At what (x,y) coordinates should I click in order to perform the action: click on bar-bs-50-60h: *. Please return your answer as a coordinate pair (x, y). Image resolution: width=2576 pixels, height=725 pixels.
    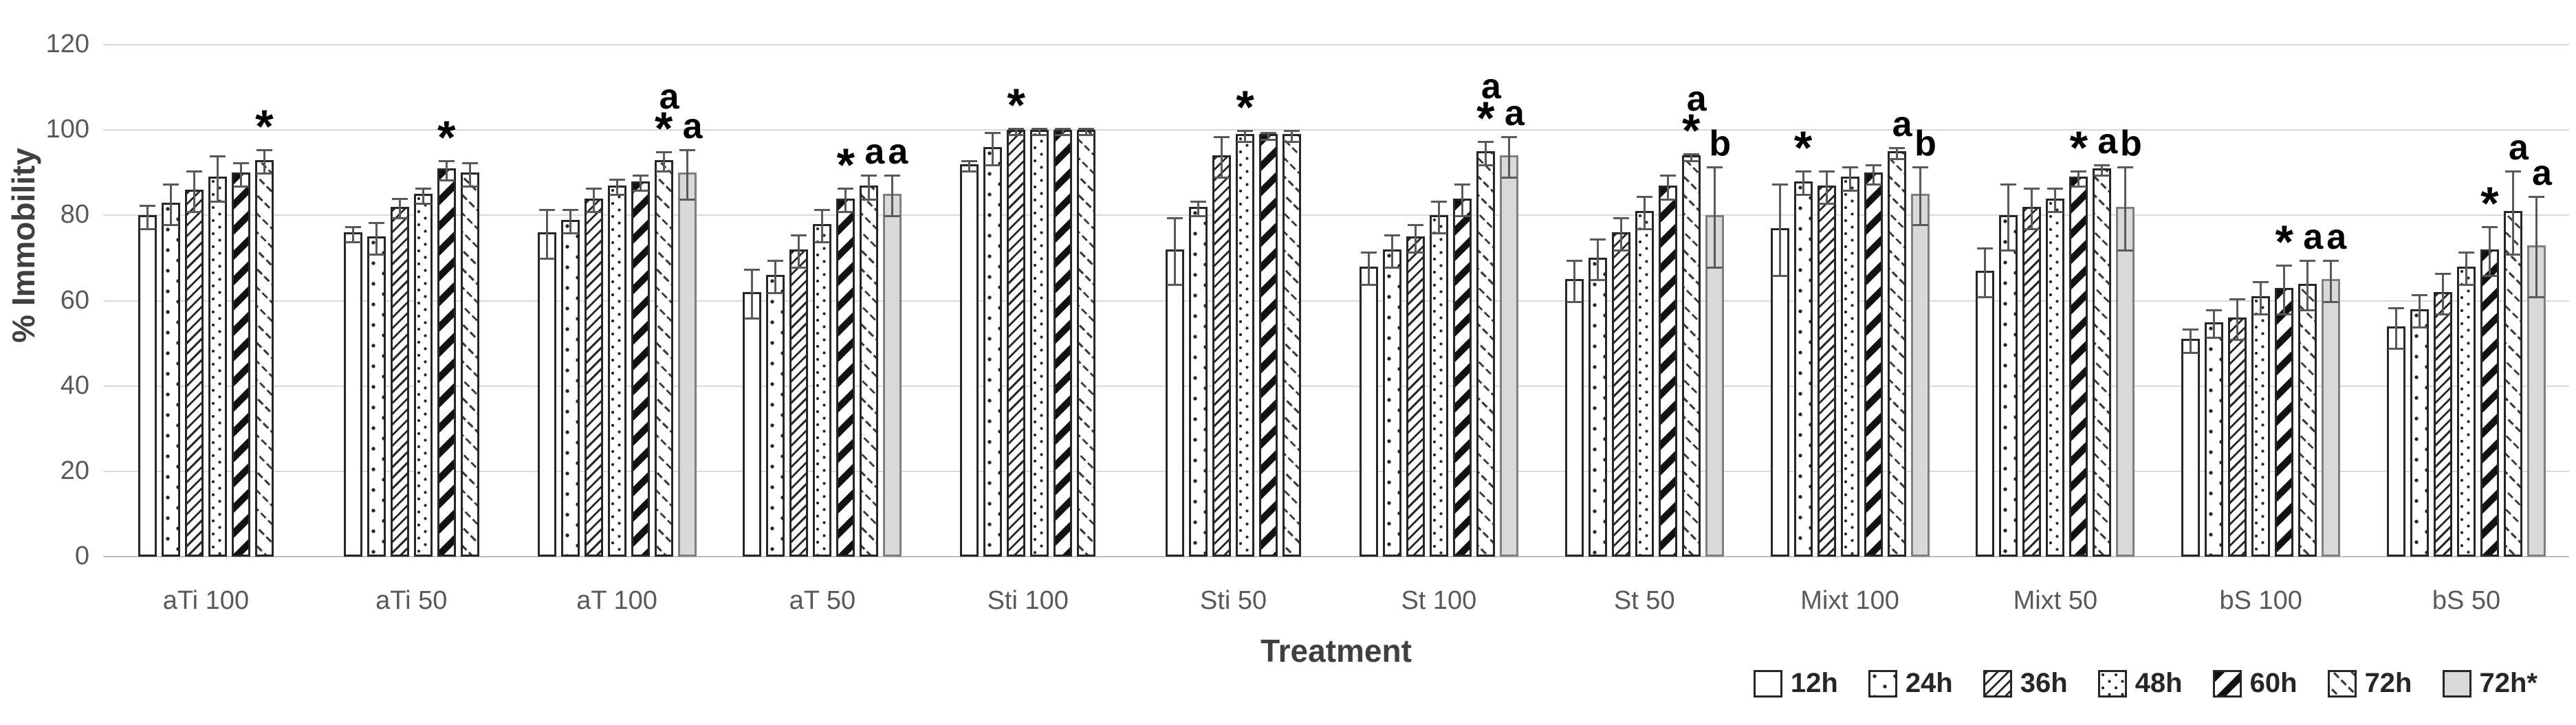
    Looking at the image, I should click on (2490, 369).